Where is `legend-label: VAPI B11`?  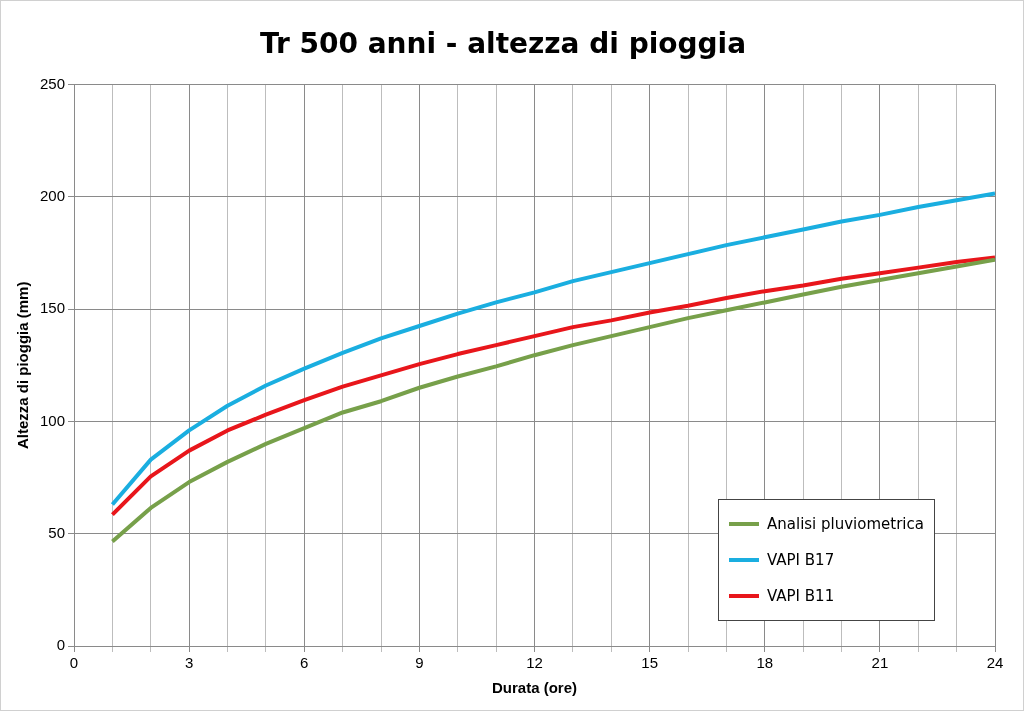 legend-label: VAPI B11 is located at coordinates (801, 596).